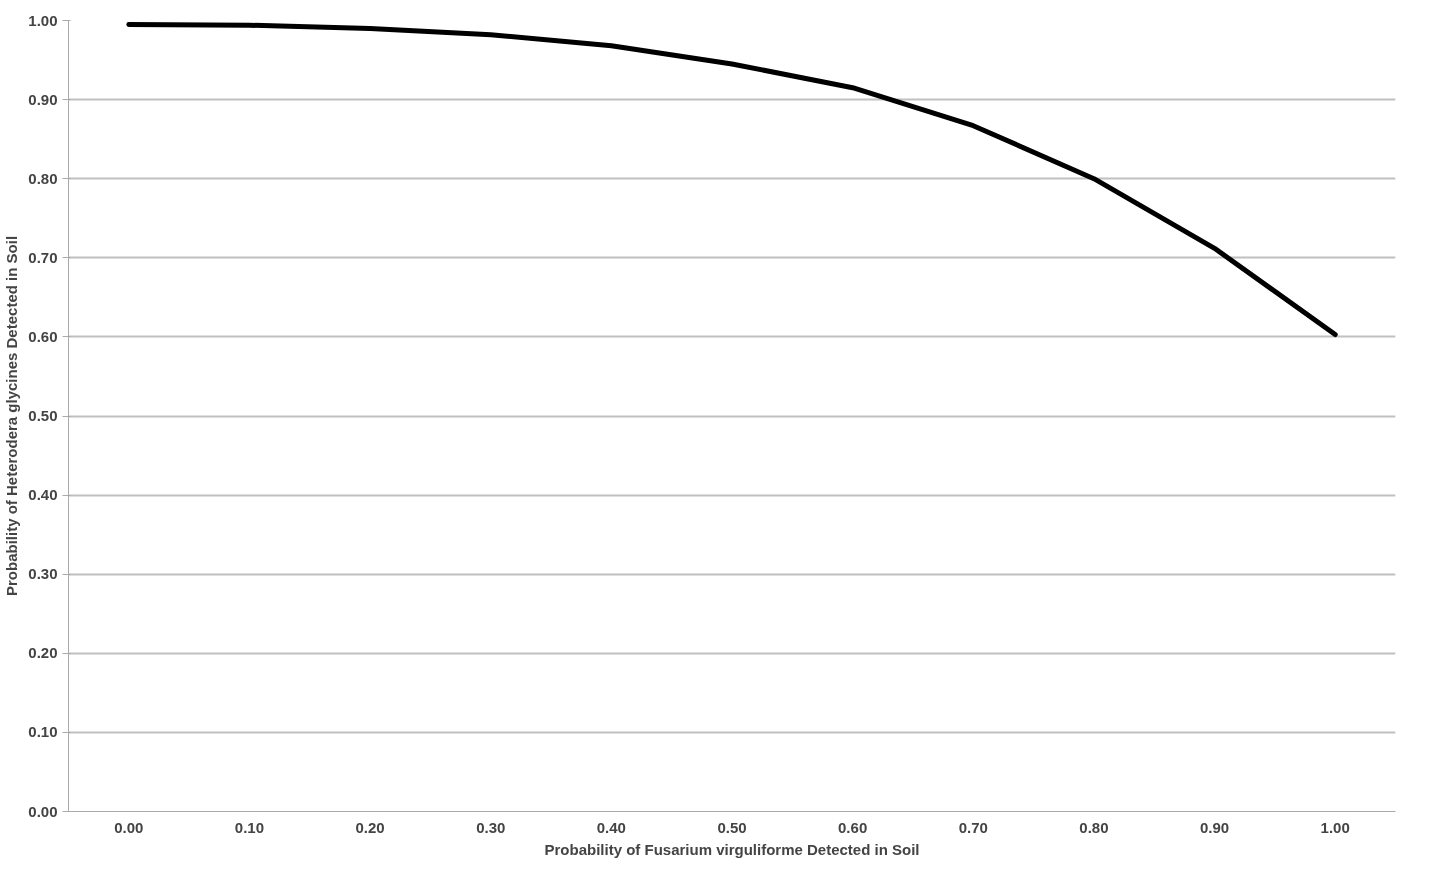 The height and width of the screenshot is (879, 1429). I want to click on x-tick-label: 0.20, so click(370, 827).